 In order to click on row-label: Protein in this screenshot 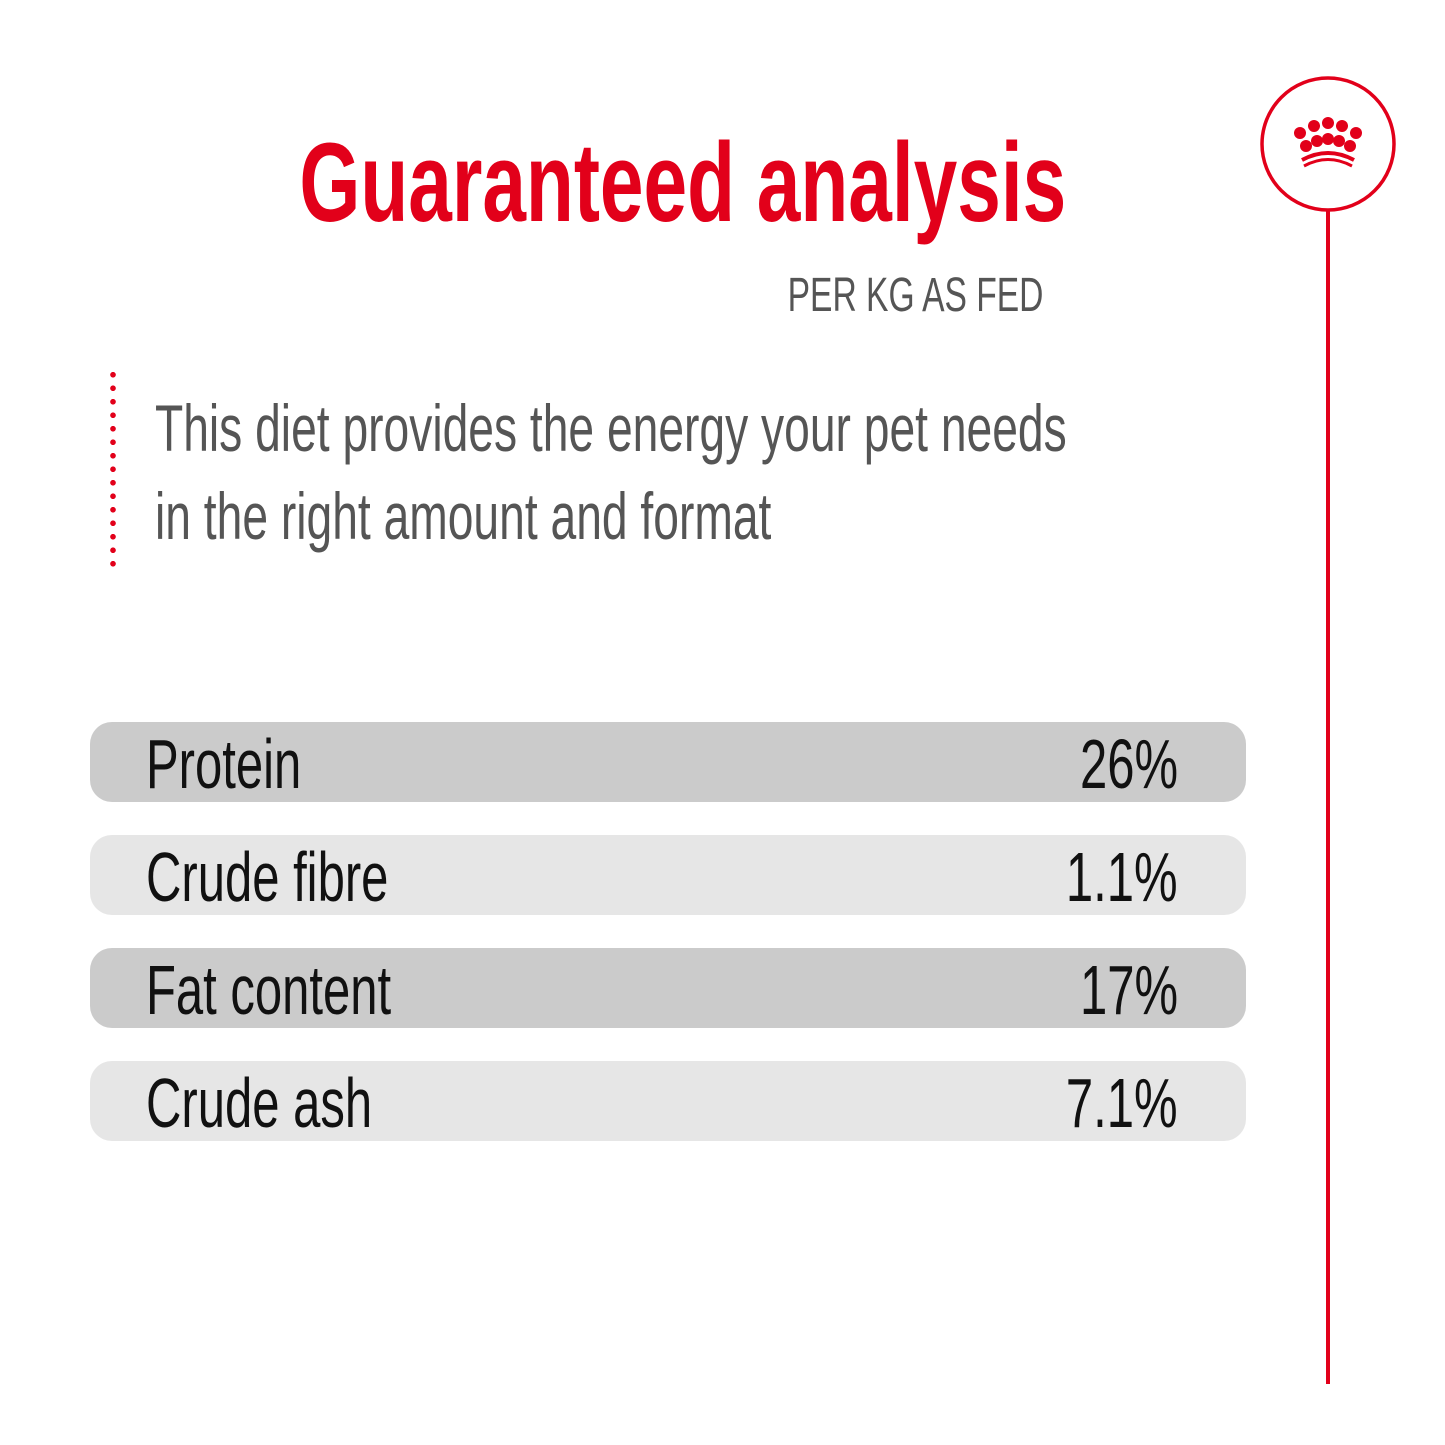, I will do `click(224, 764)`.